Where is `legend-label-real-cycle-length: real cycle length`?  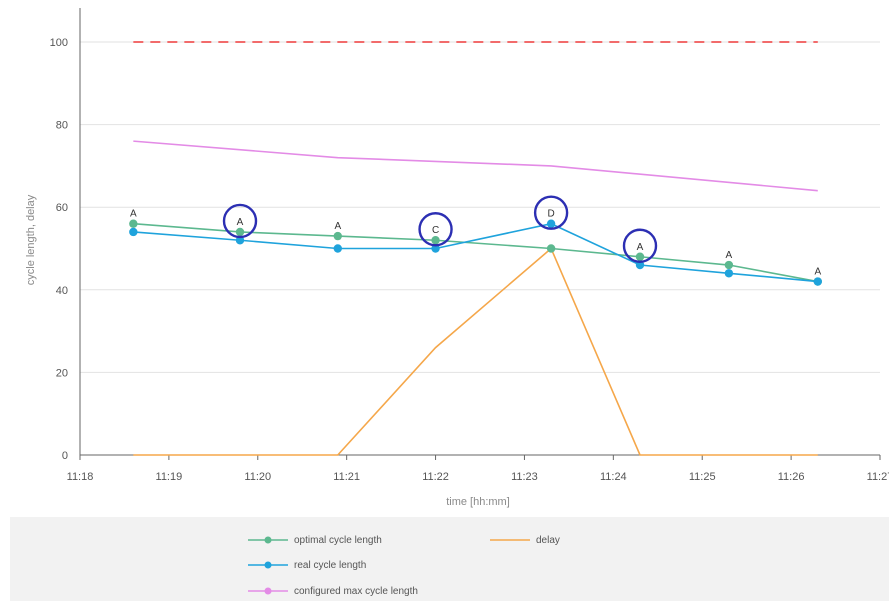
legend-label-real-cycle-length: real cycle length is located at coordinates (330, 565).